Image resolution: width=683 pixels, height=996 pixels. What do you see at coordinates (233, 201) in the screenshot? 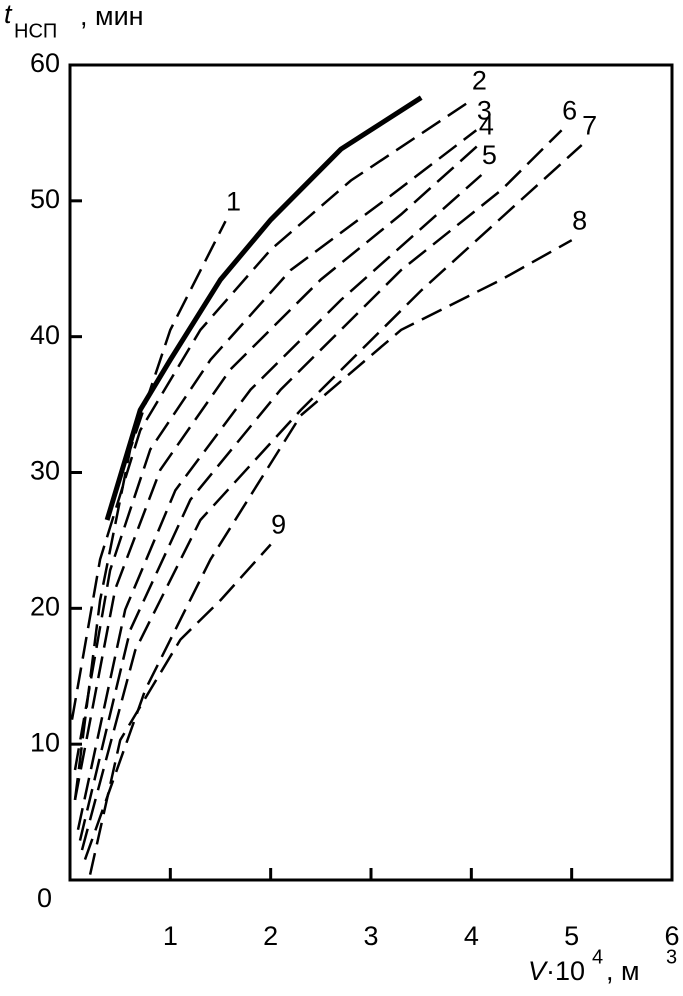
I see `curve-label: 1` at bounding box center [233, 201].